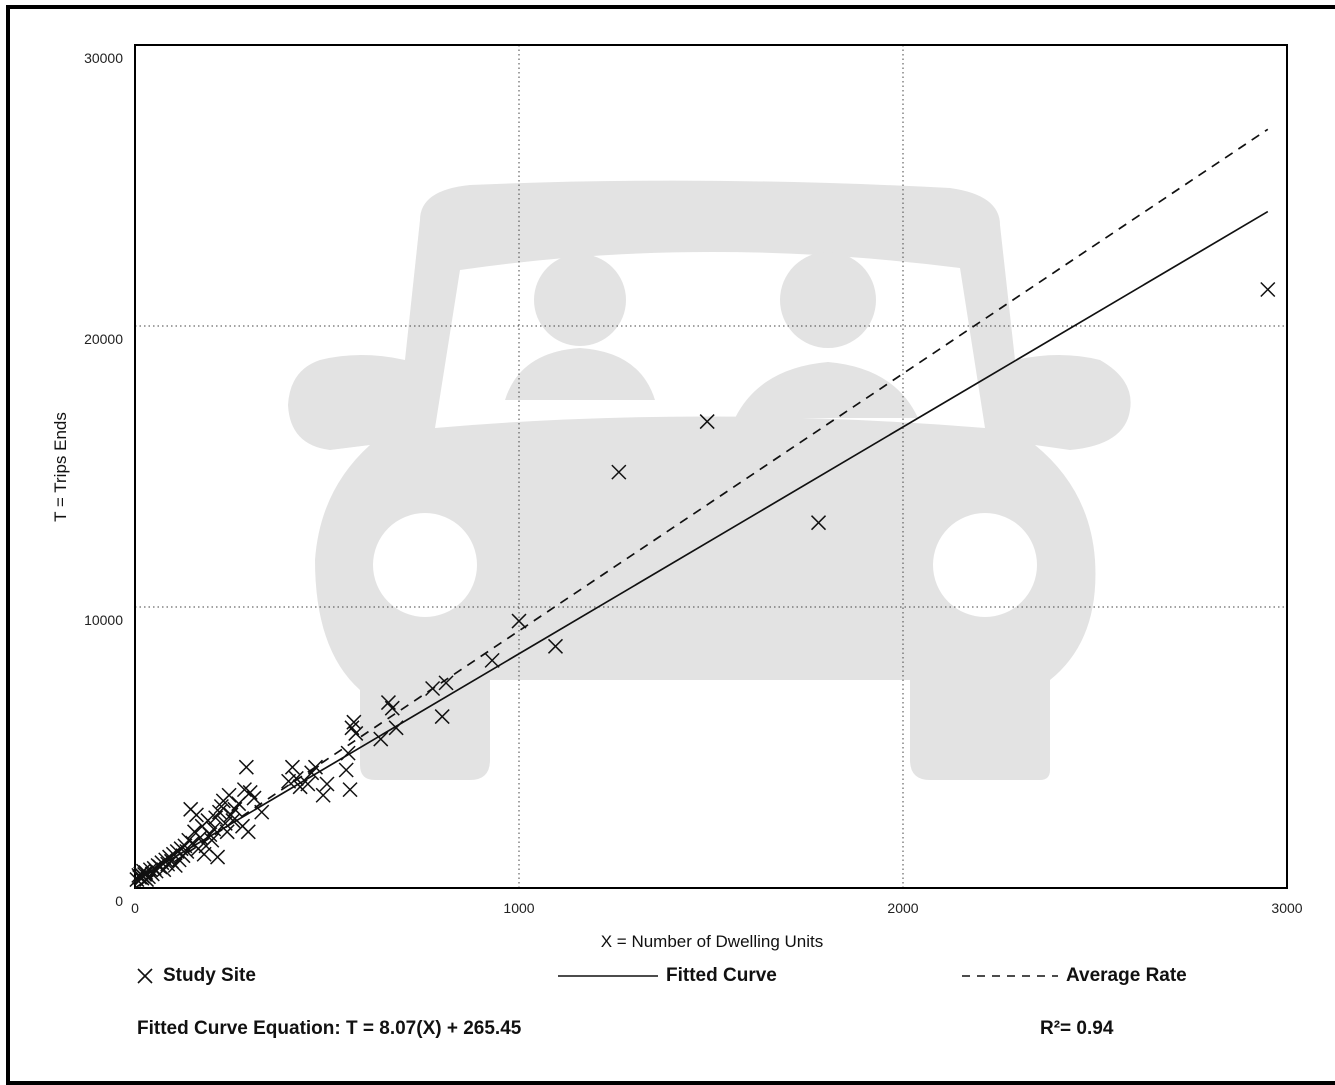 Image resolution: width=1335 pixels, height=1085 pixels. I want to click on legend-average-rate-label: Average Rate, so click(1126, 975).